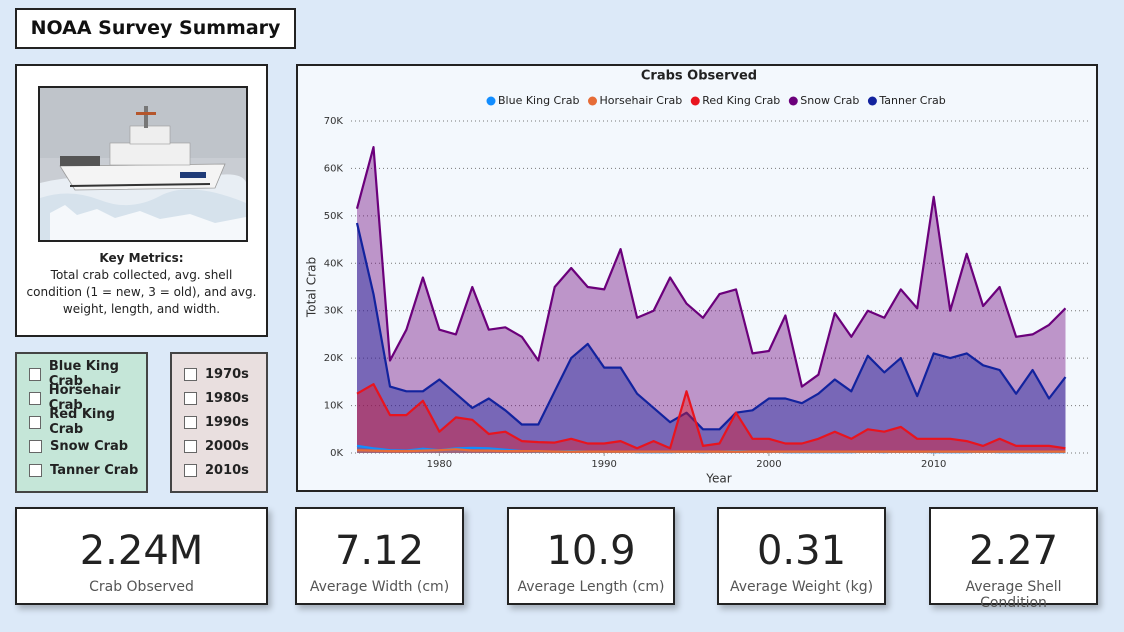 This screenshot has height=632, width=1124. I want to click on x-tick-label: 1980, so click(439, 464).